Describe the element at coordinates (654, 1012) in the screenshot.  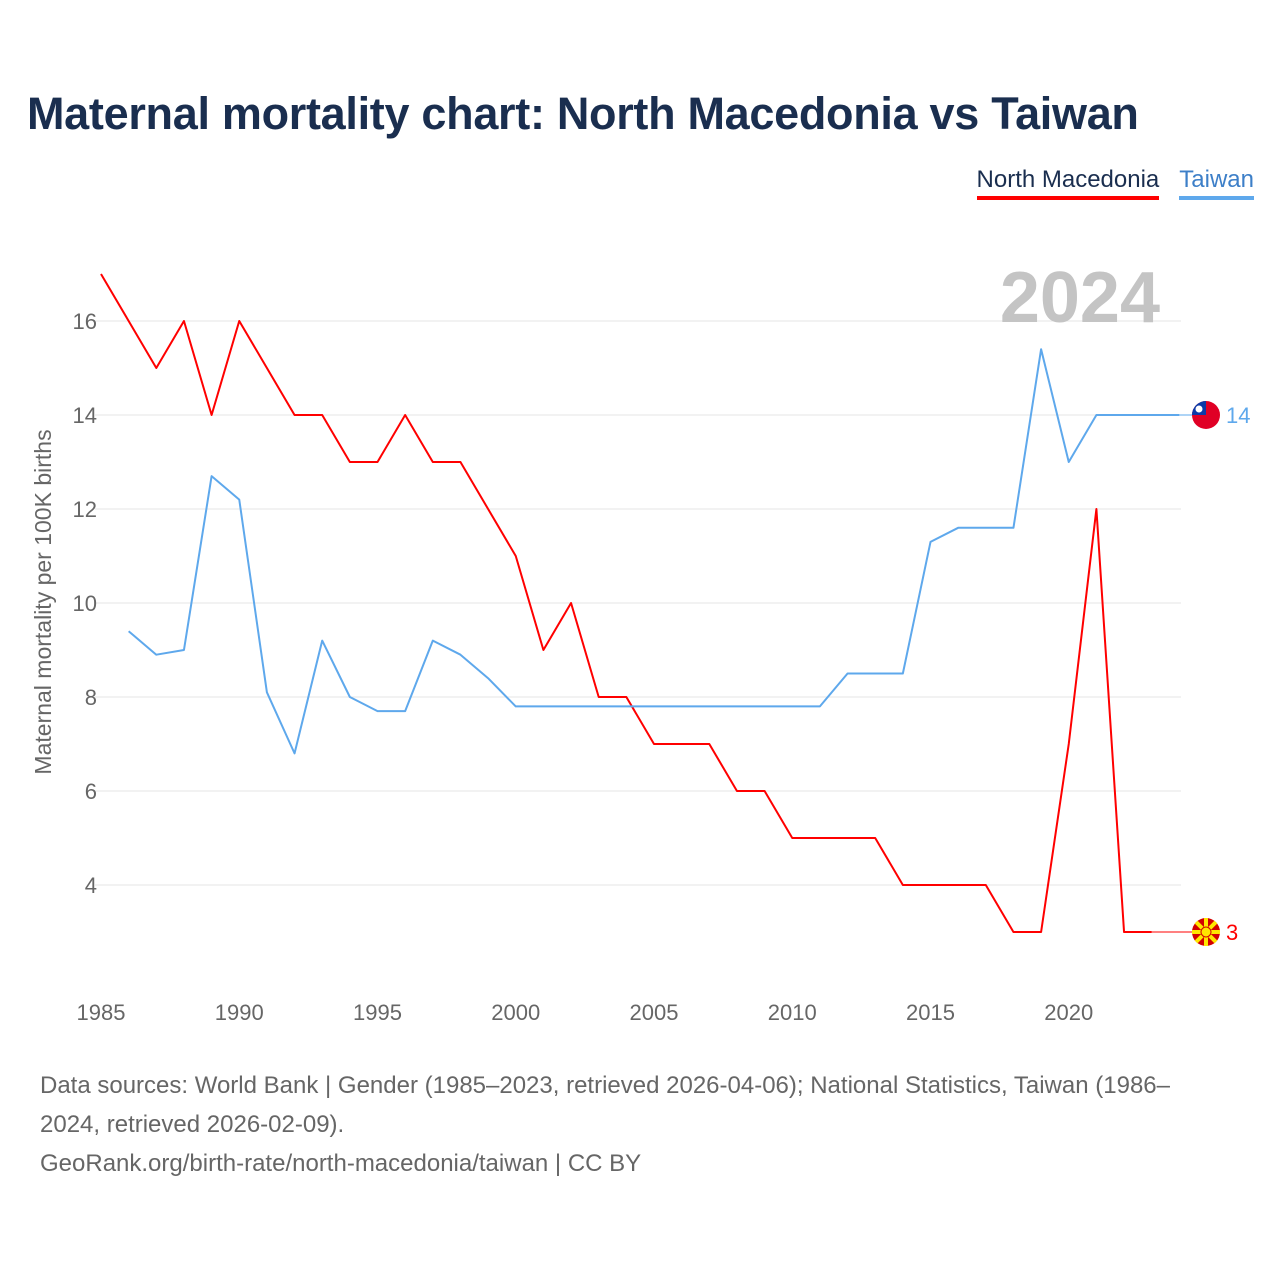
I see `x-tick-label: 2005` at that location.